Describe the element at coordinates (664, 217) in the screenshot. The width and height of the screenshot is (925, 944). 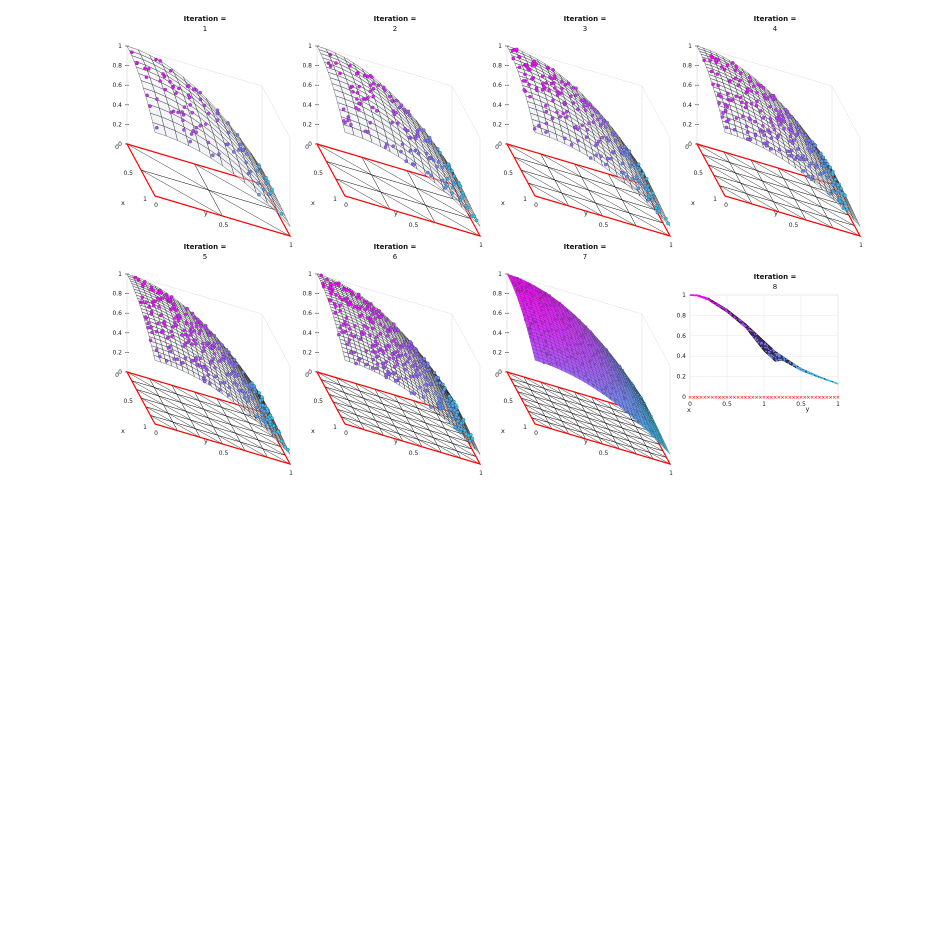
I see `surface-cell` at that location.